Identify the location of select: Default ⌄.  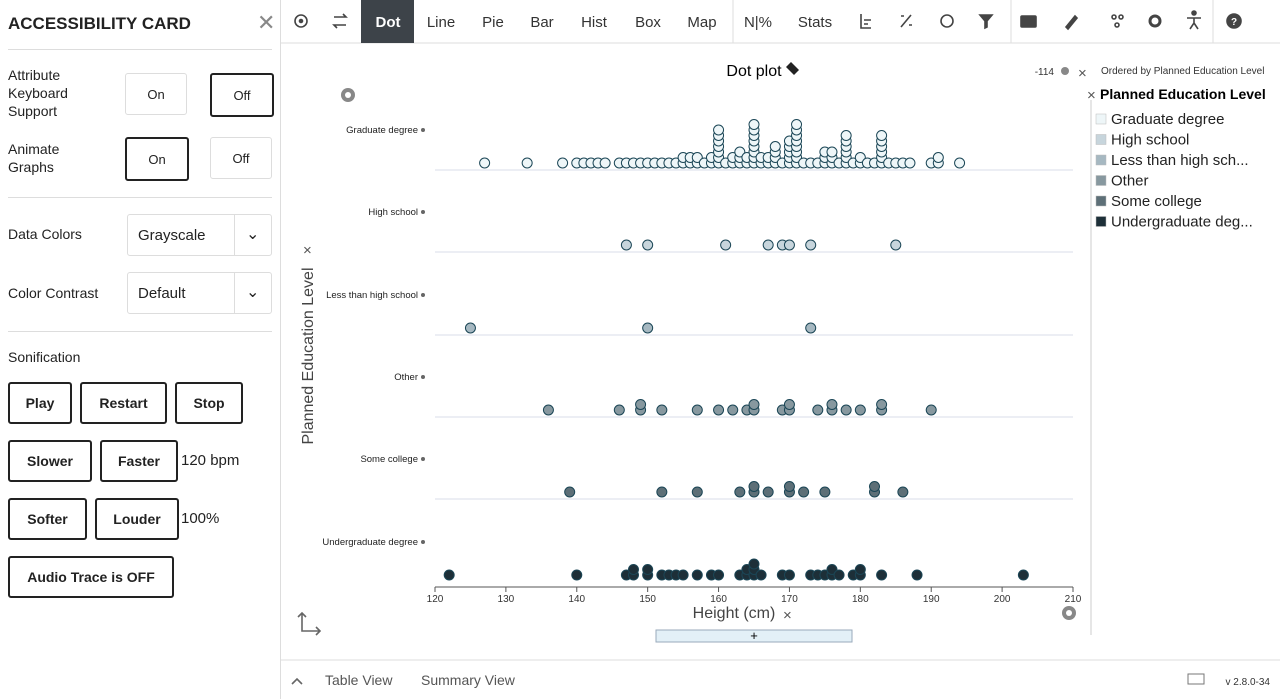
(199, 293).